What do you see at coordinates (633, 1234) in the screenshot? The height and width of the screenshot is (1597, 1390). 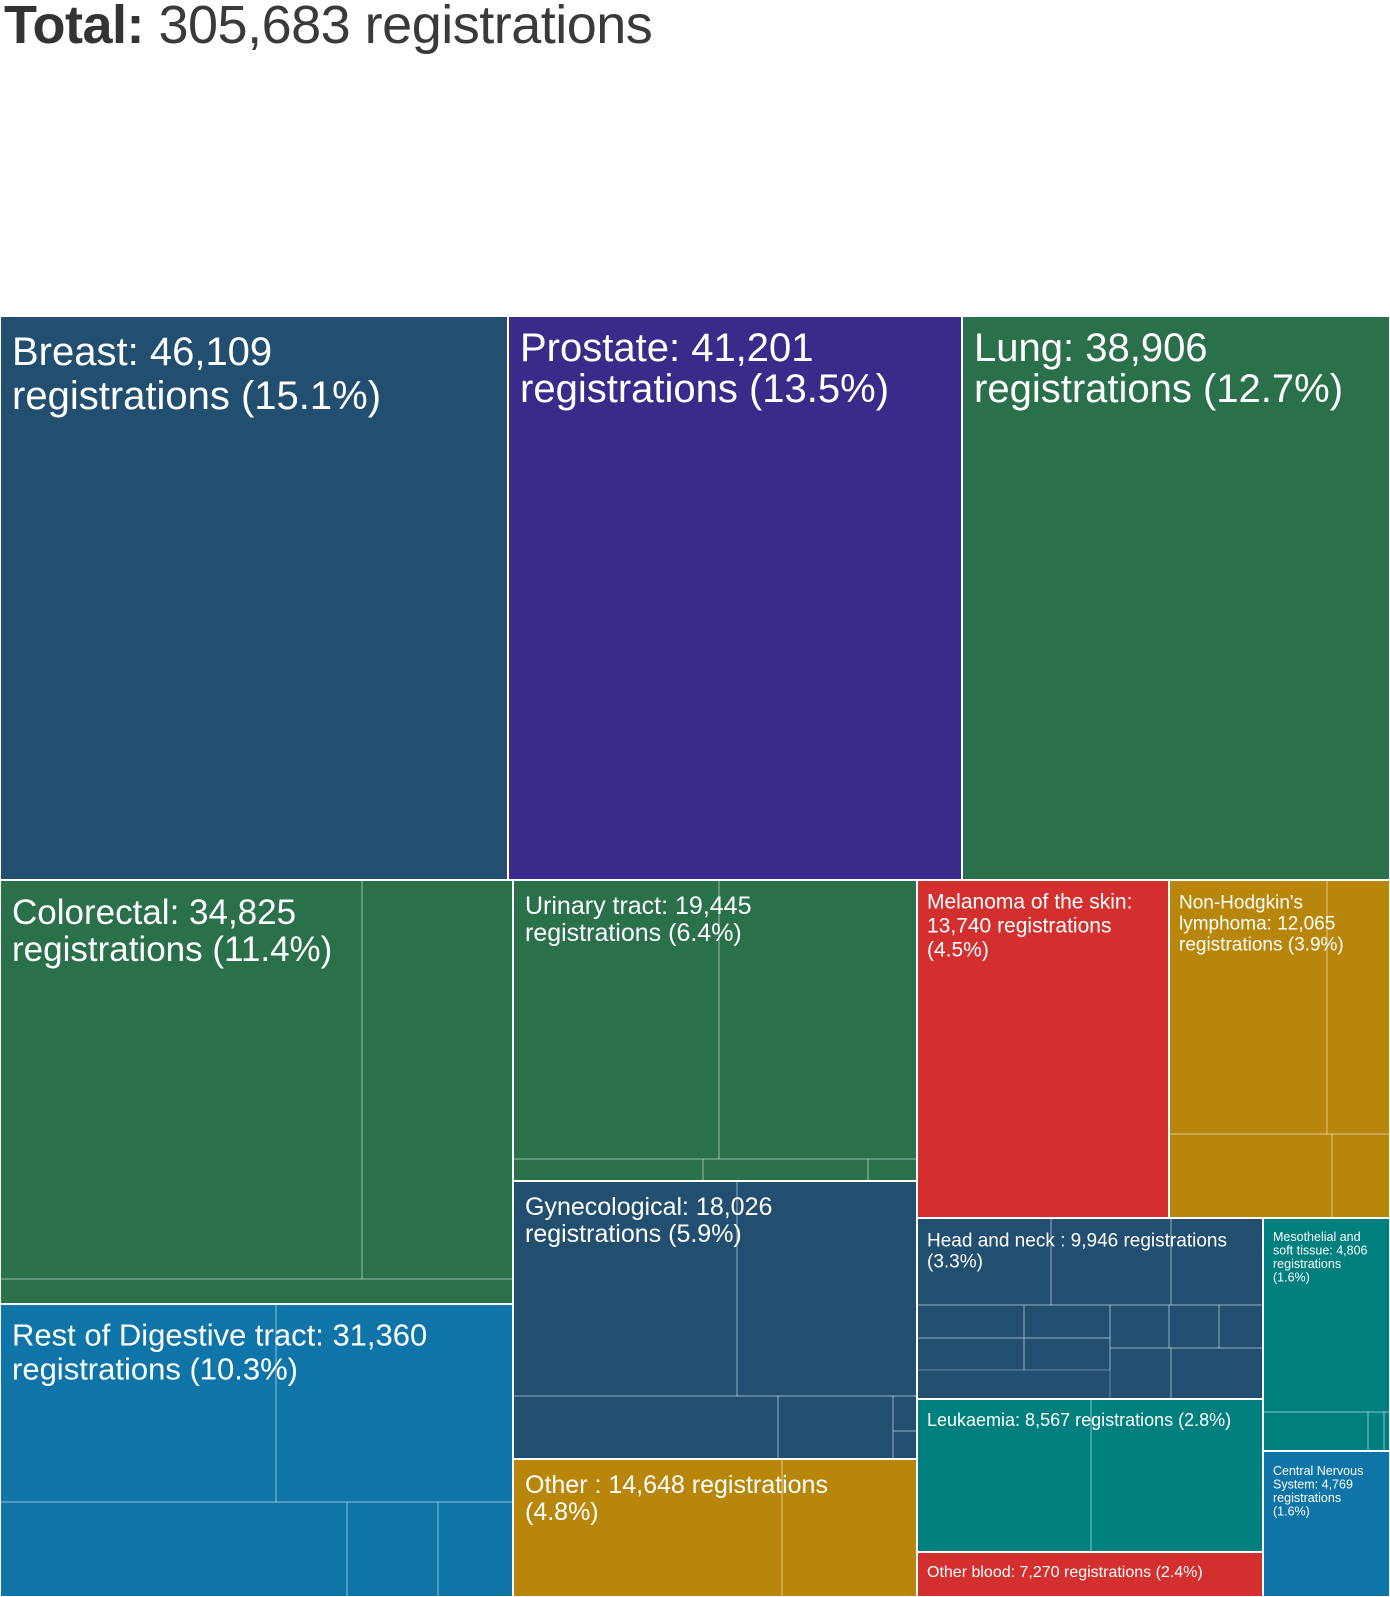 I see `treemap-label-gynecological-line-1: registrations (5.9%)` at bounding box center [633, 1234].